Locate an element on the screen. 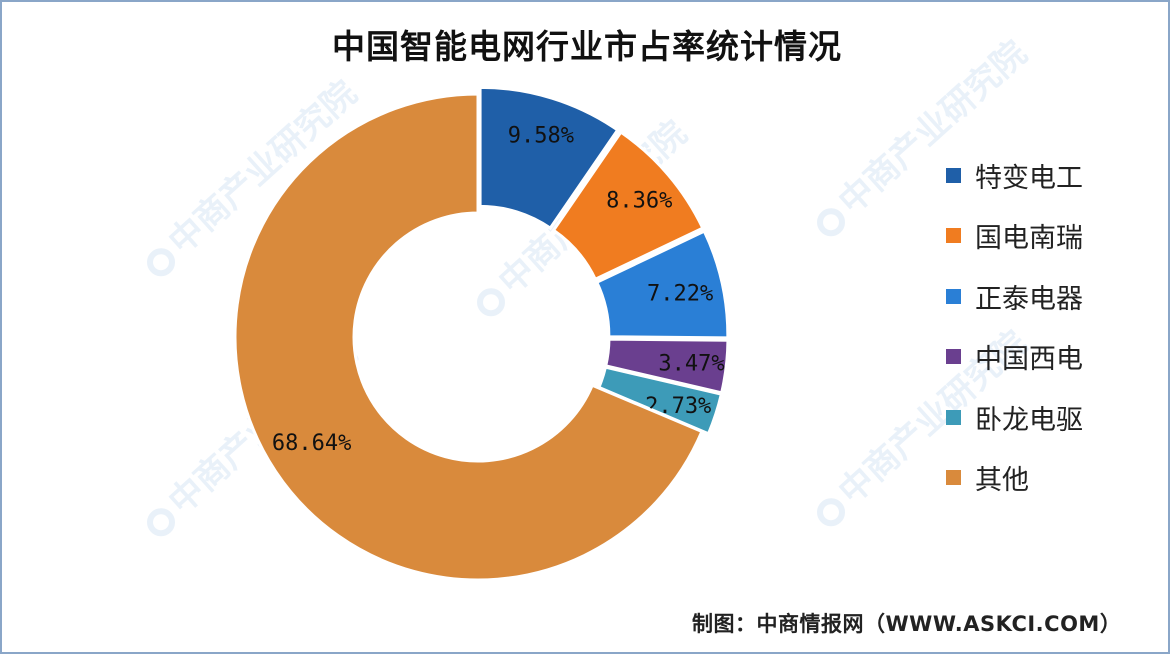 Image resolution: width=1170 pixels, height=654 pixels. legend-item: 特变电工 is located at coordinates (1051, 175).